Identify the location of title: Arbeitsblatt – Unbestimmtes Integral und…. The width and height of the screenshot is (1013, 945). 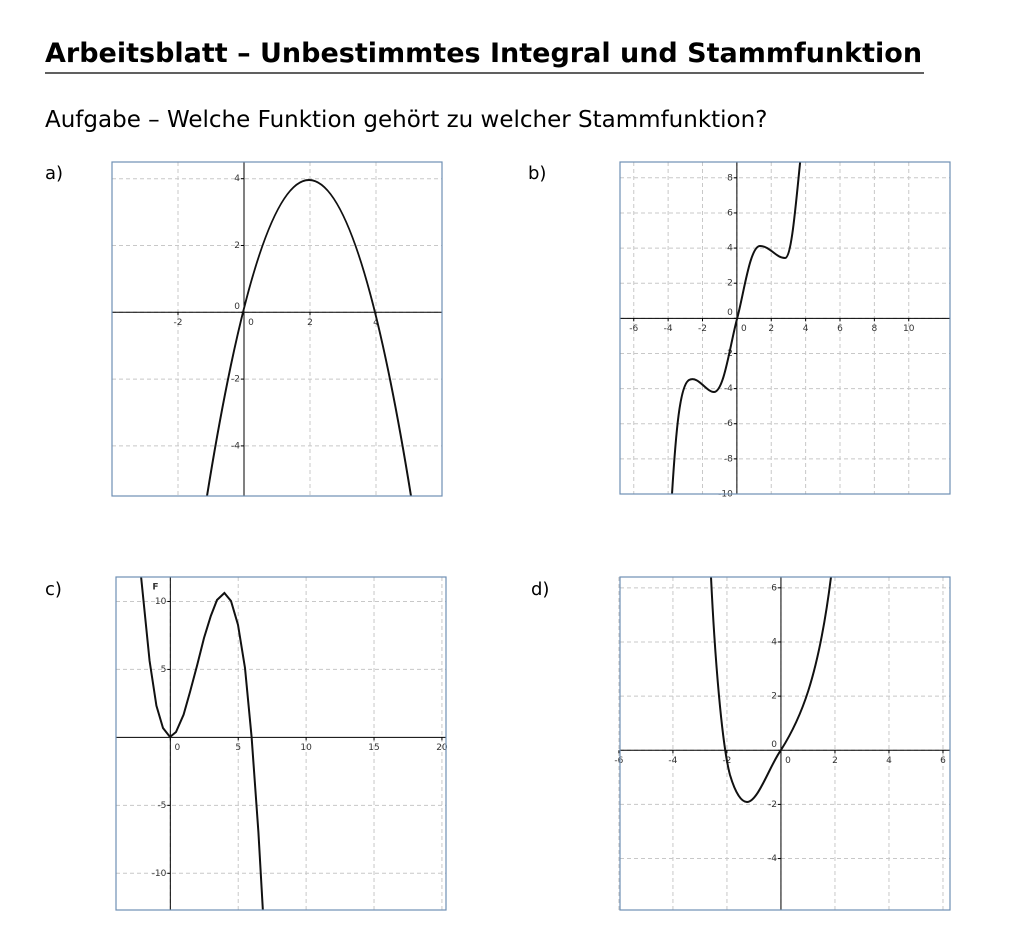
(483, 53).